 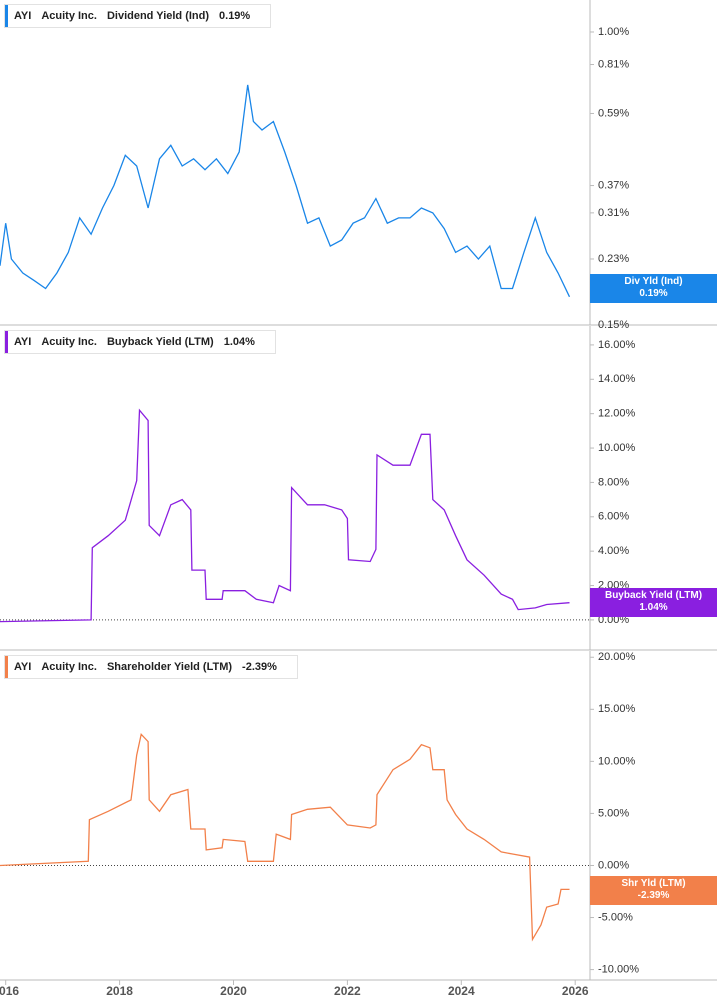 I want to click on badge-name: Buyback Yield (LTM), so click(x=653, y=596).